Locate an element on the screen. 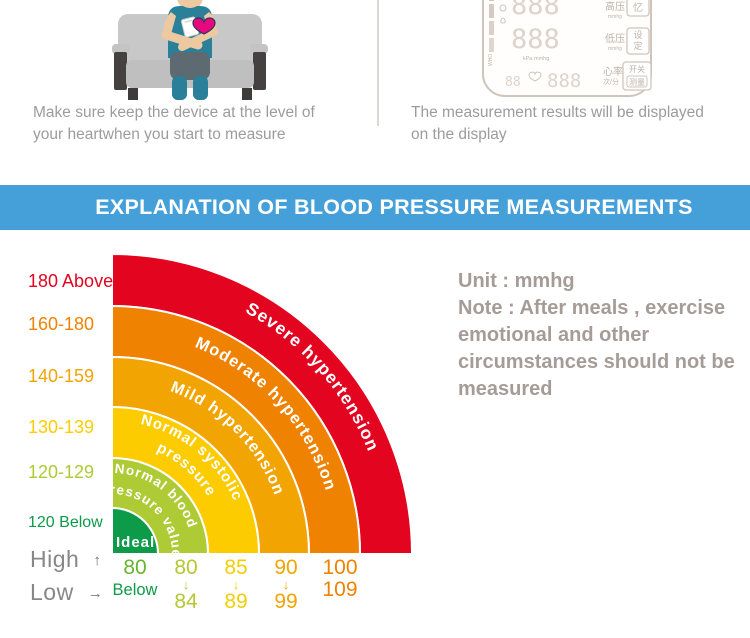 This screenshot has width=750, height=638. couch-leg-right is located at coordinates (247, 94).